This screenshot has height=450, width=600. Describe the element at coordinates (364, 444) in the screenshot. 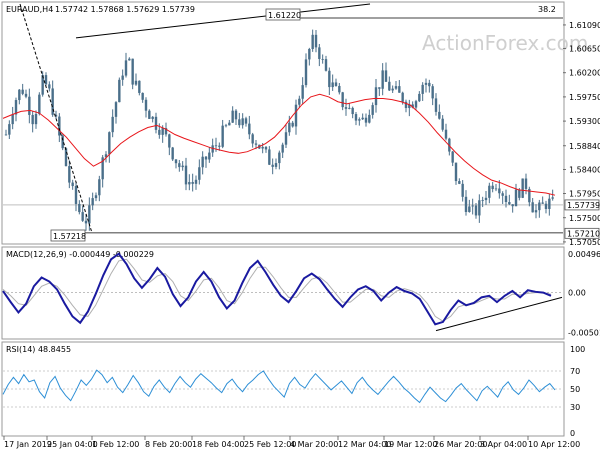

I see `time-tick-label: 12 Mar 04:00` at that location.